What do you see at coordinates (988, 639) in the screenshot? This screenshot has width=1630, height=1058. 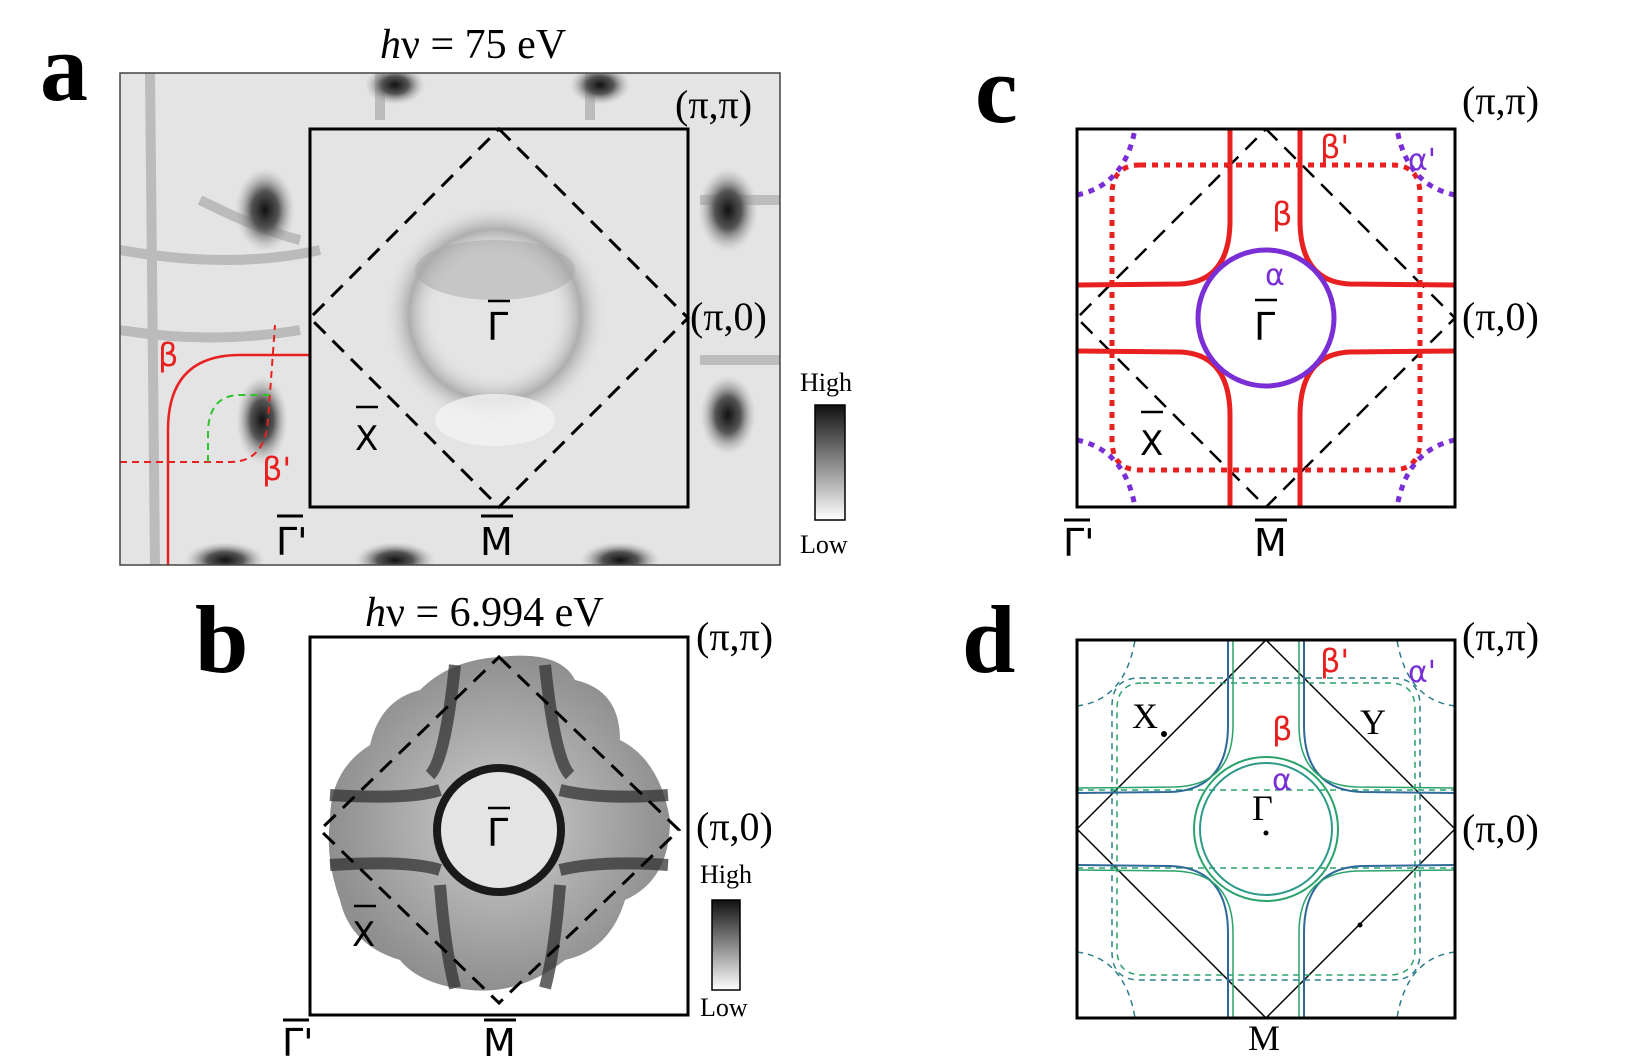 I see `panel-d-letter: d` at bounding box center [988, 639].